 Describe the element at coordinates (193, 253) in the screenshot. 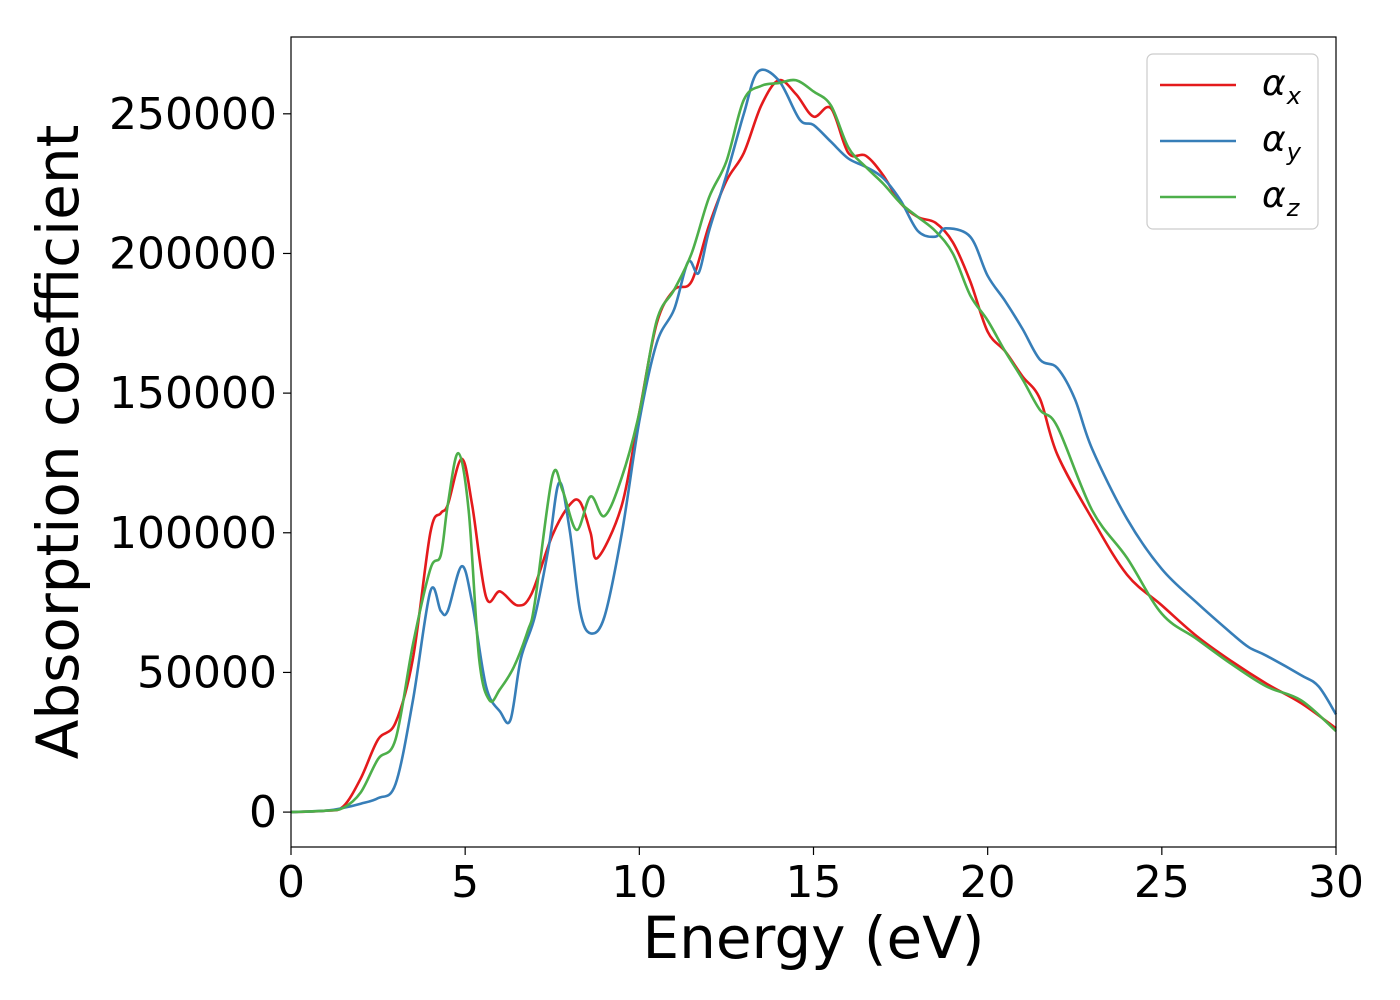

I see `y-tick-label: 200000` at that location.